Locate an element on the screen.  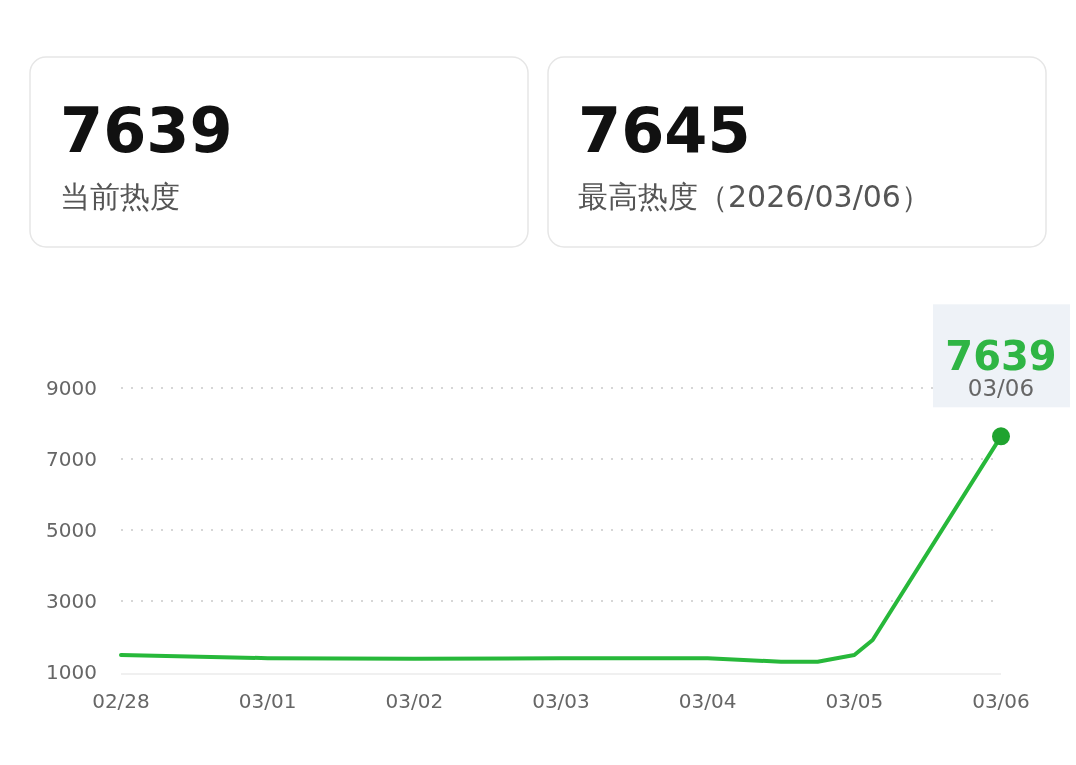
text: 当前热度 is located at coordinates (120, 196).